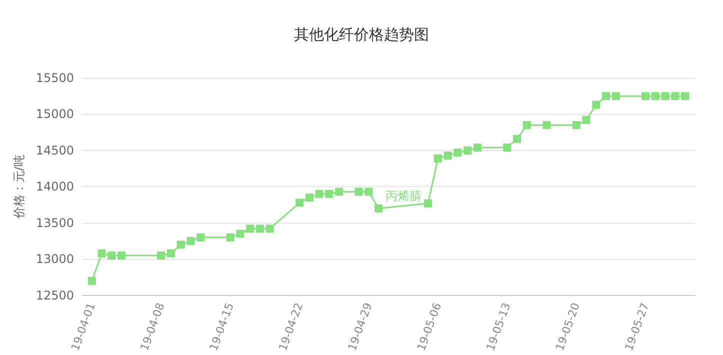 The height and width of the screenshot is (355, 723). Describe the element at coordinates (19, 187) in the screenshot. I see `y-axis-title: 价格：元/吨` at that location.